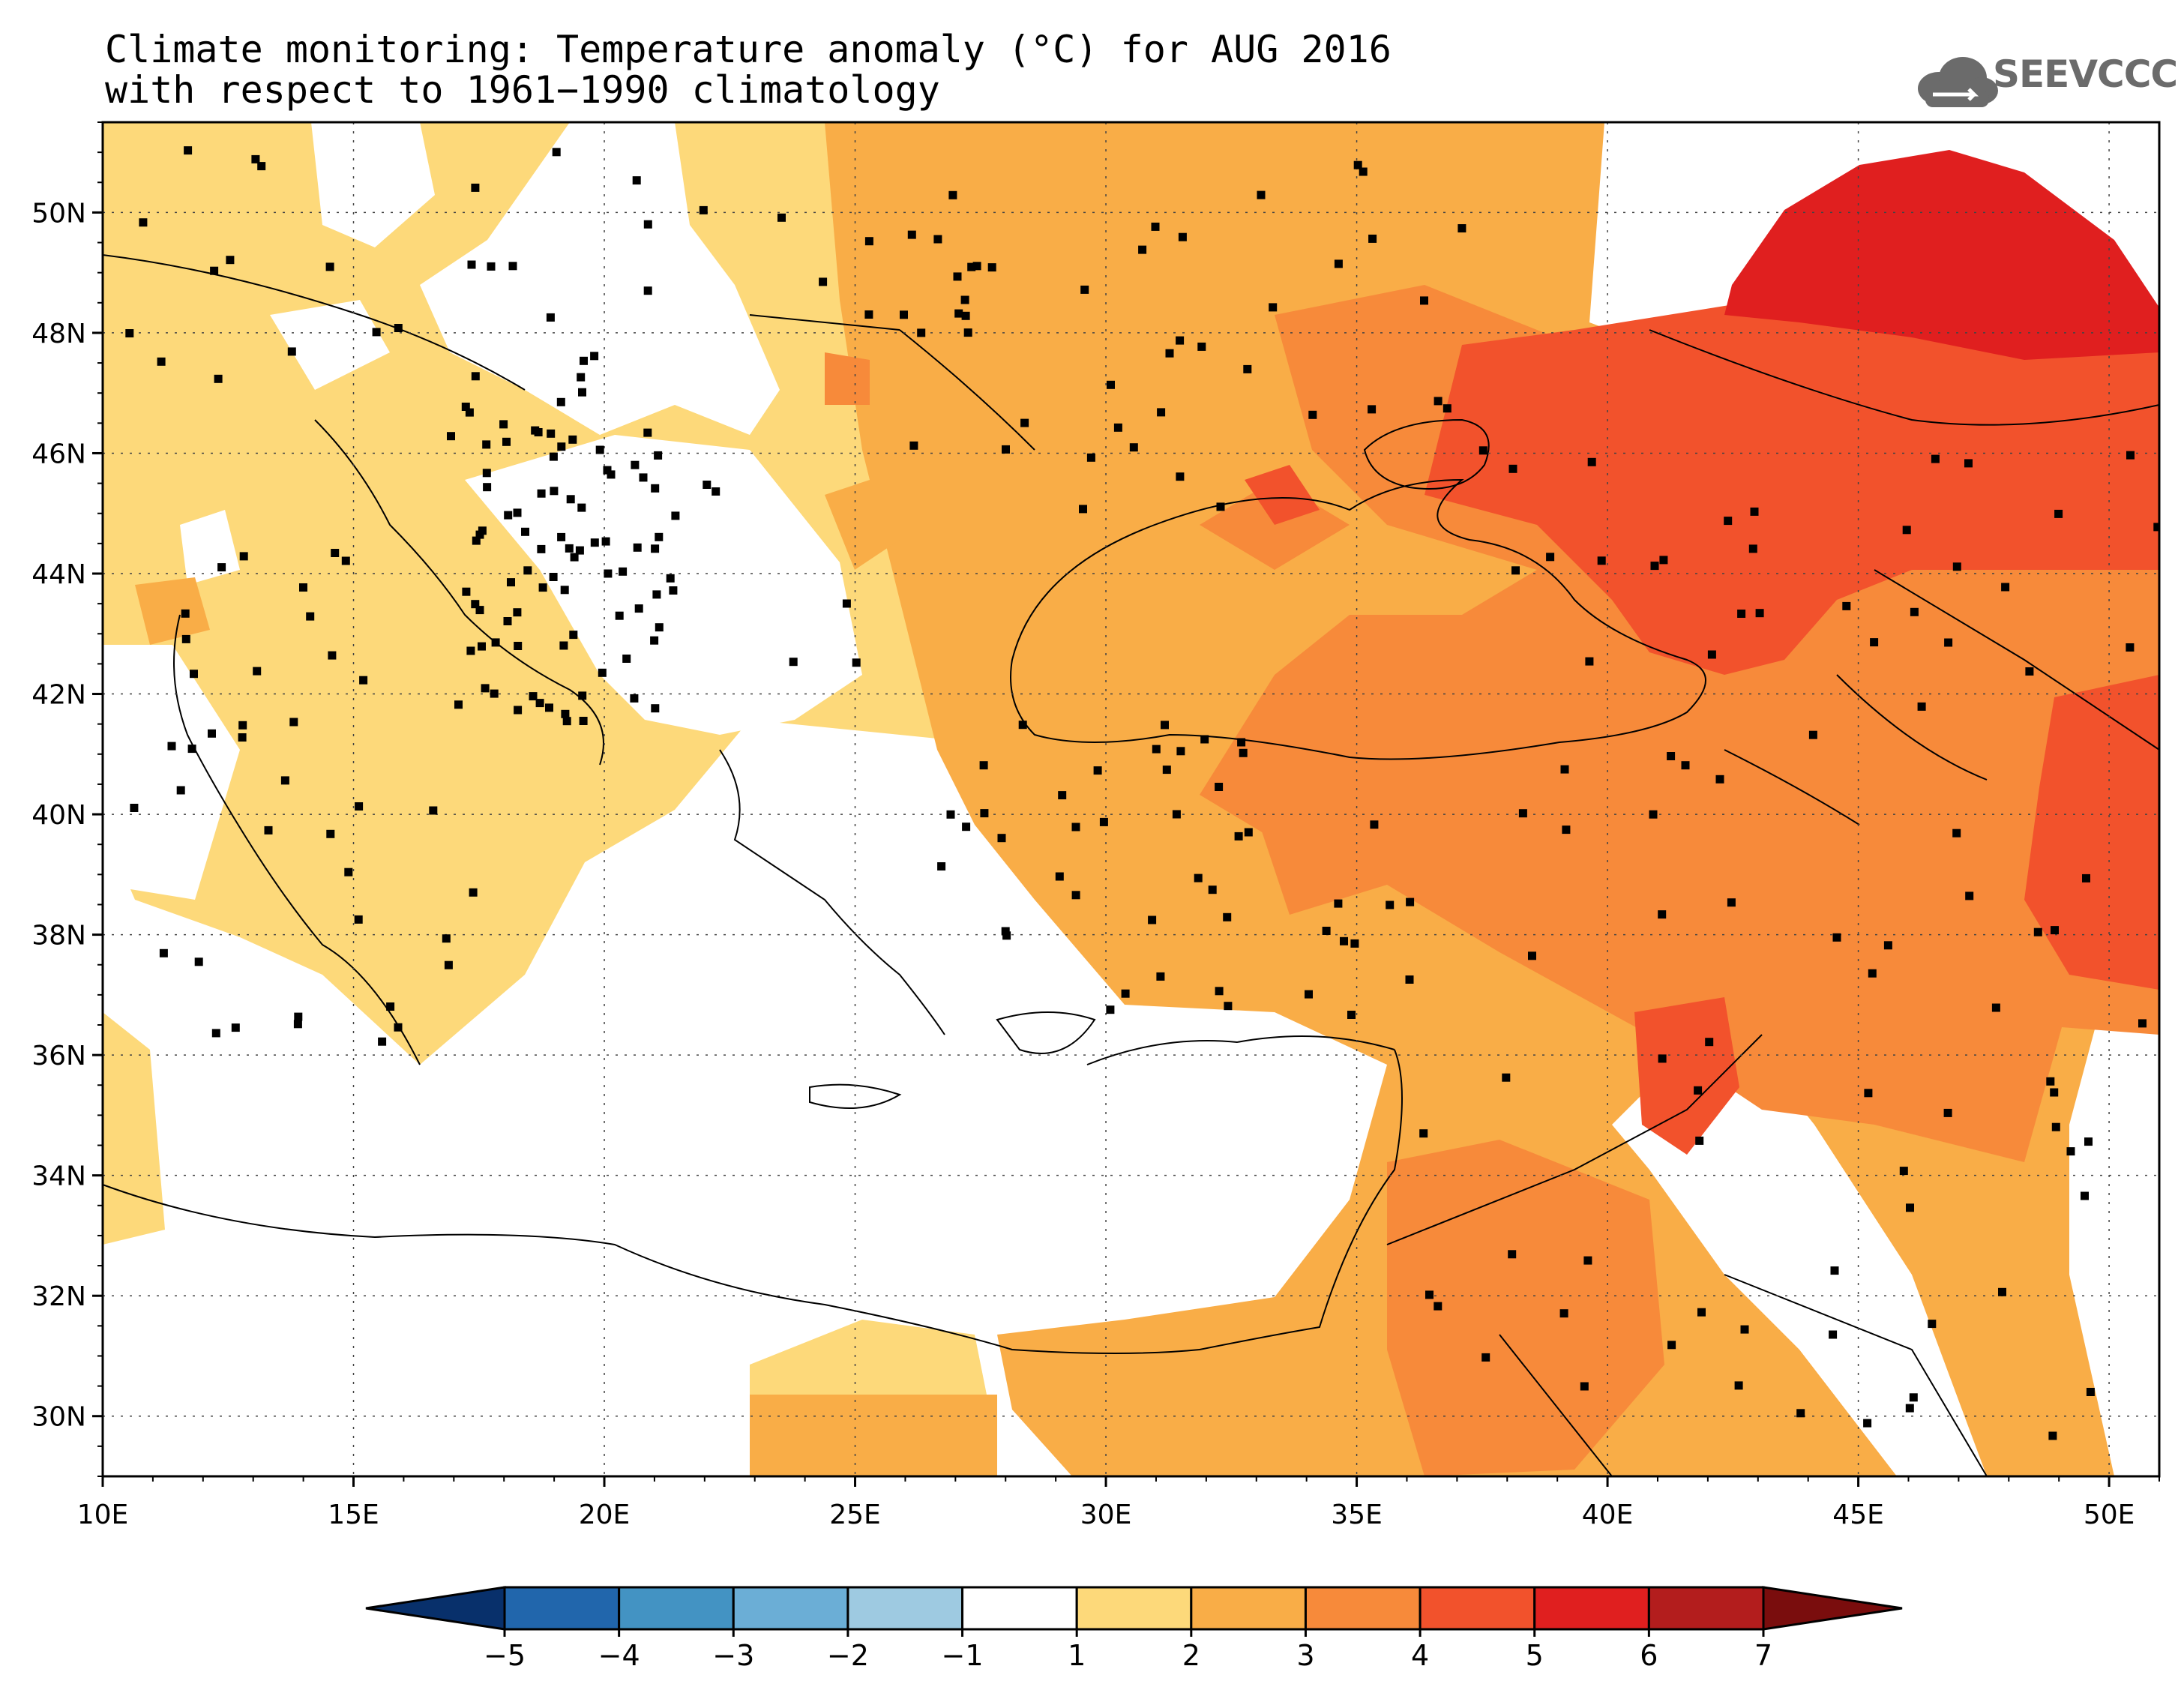 This screenshot has height=1687, width=2184. Describe the element at coordinates (1191, 1655) in the screenshot. I see `colorbar-label: 2` at that location.